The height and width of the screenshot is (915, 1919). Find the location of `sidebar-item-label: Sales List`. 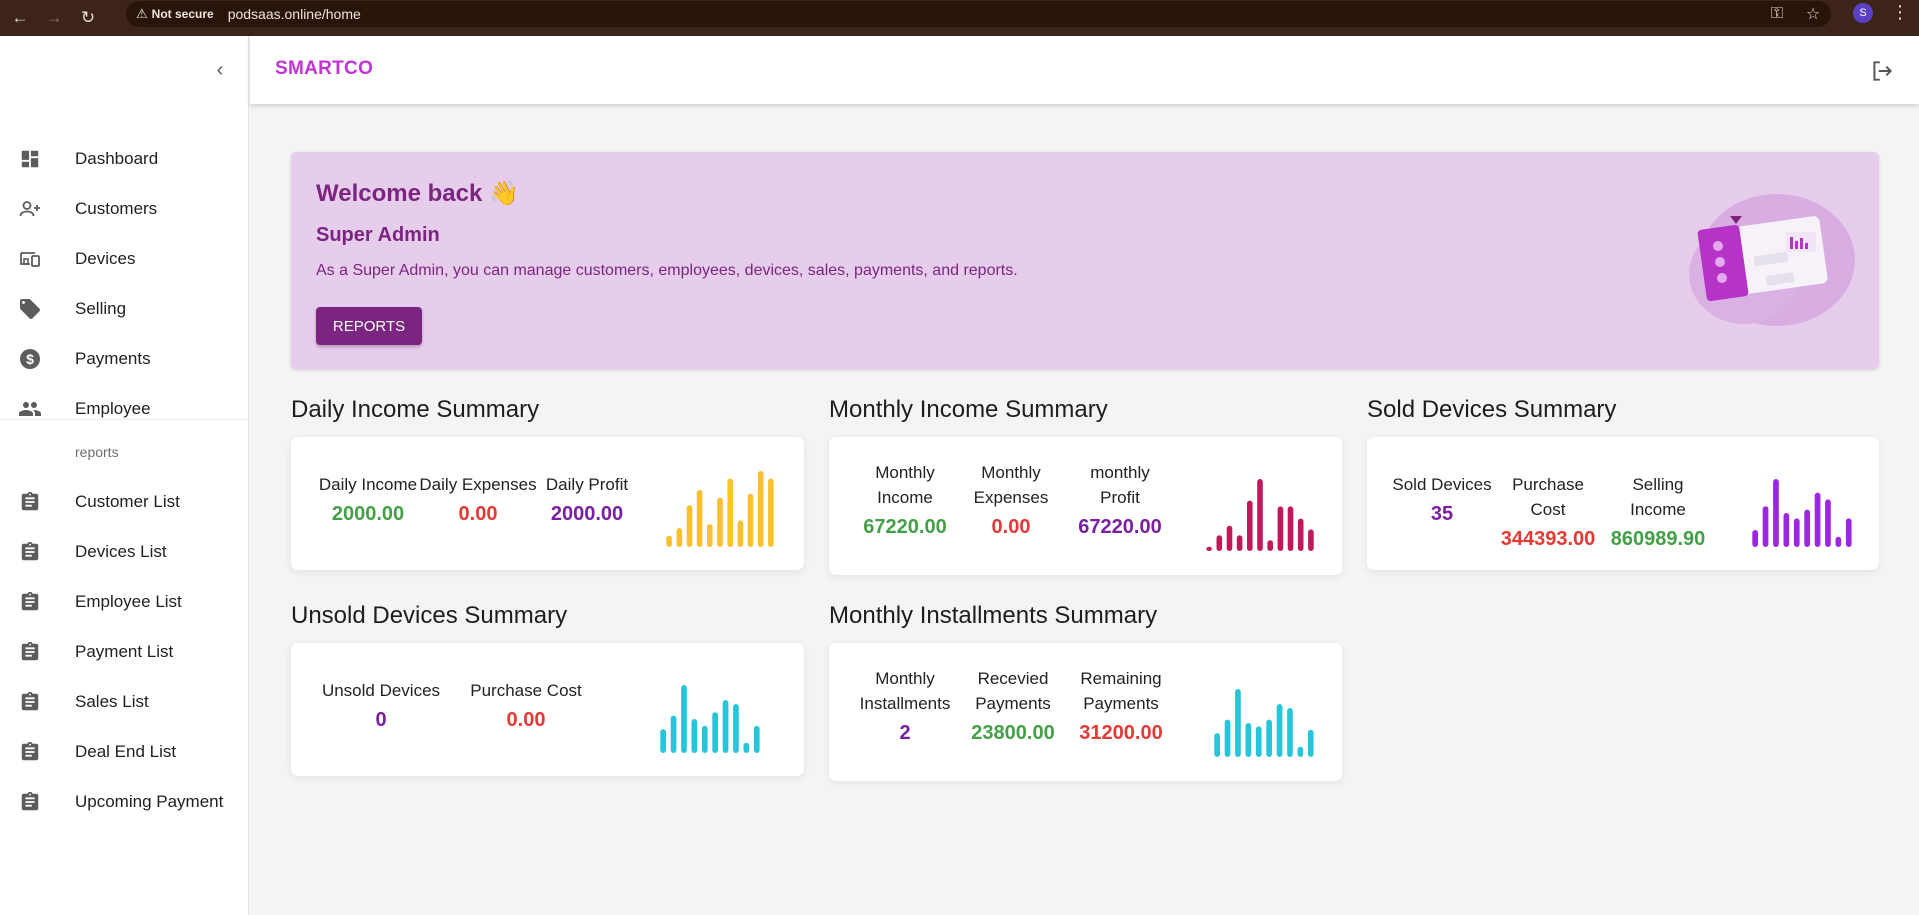

sidebar-item-label: Sales List is located at coordinates (112, 701).